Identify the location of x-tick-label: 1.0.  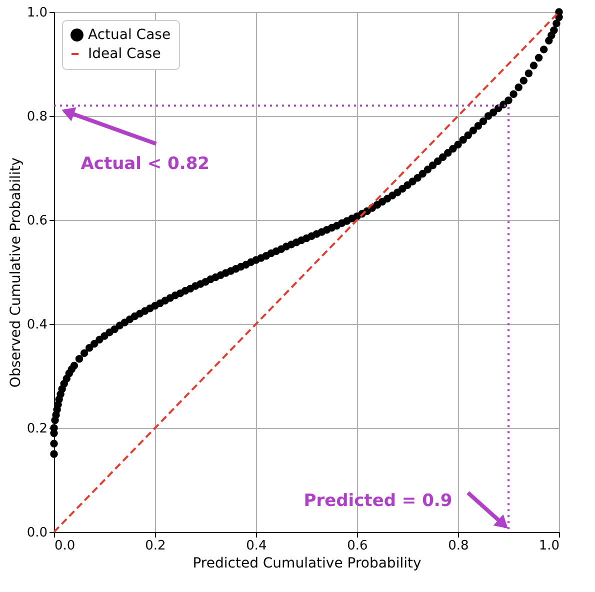
(549, 546).